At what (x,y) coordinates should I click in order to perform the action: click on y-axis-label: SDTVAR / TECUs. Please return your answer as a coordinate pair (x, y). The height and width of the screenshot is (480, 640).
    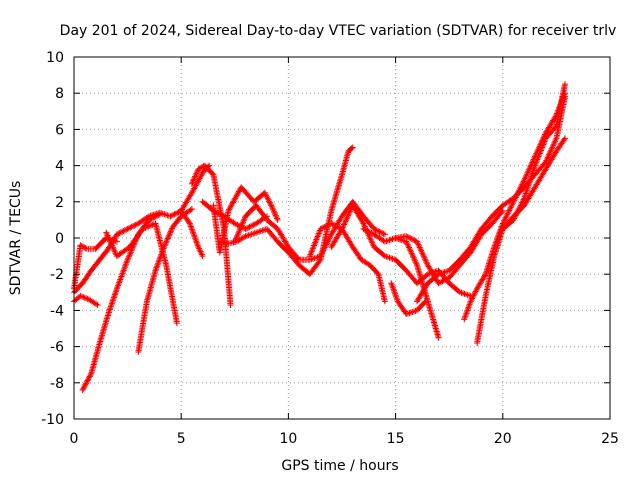
    Looking at the image, I should click on (16, 238).